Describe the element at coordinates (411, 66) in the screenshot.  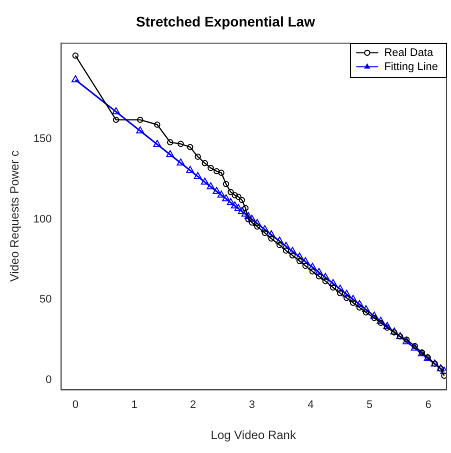
I see `legend-label: Fitting Line` at that location.